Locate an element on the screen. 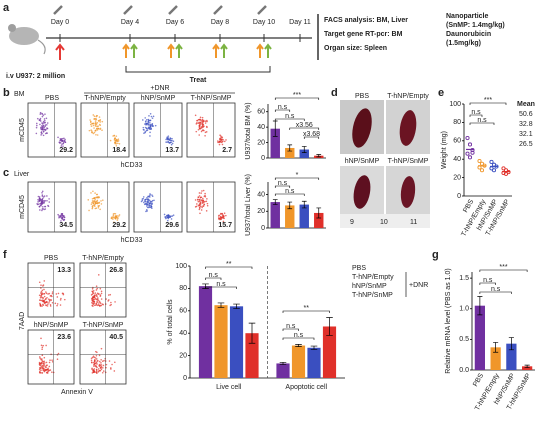 This screenshot has width=545, height=423. y-tick-label: 80 is located at coordinates (183, 288).